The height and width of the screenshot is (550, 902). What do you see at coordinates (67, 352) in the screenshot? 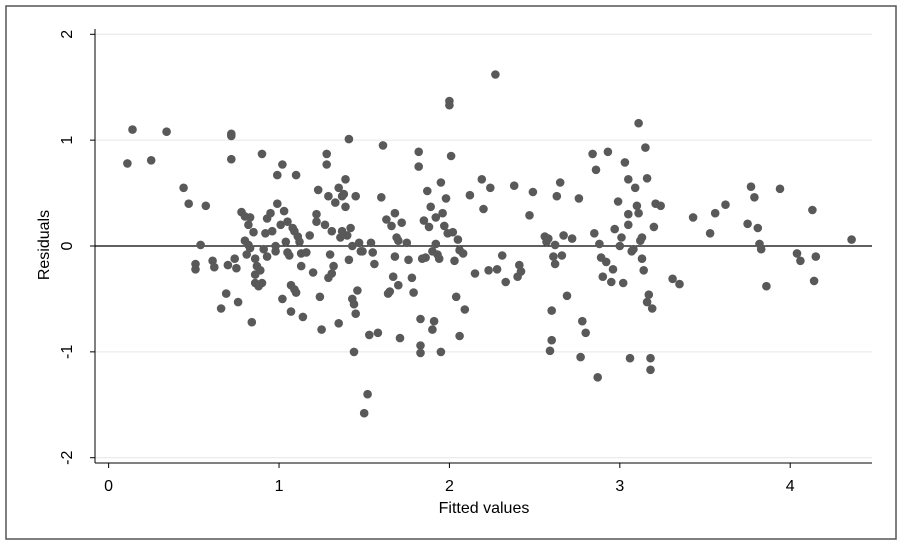
I see `y-tick-label: -1` at bounding box center [67, 352].